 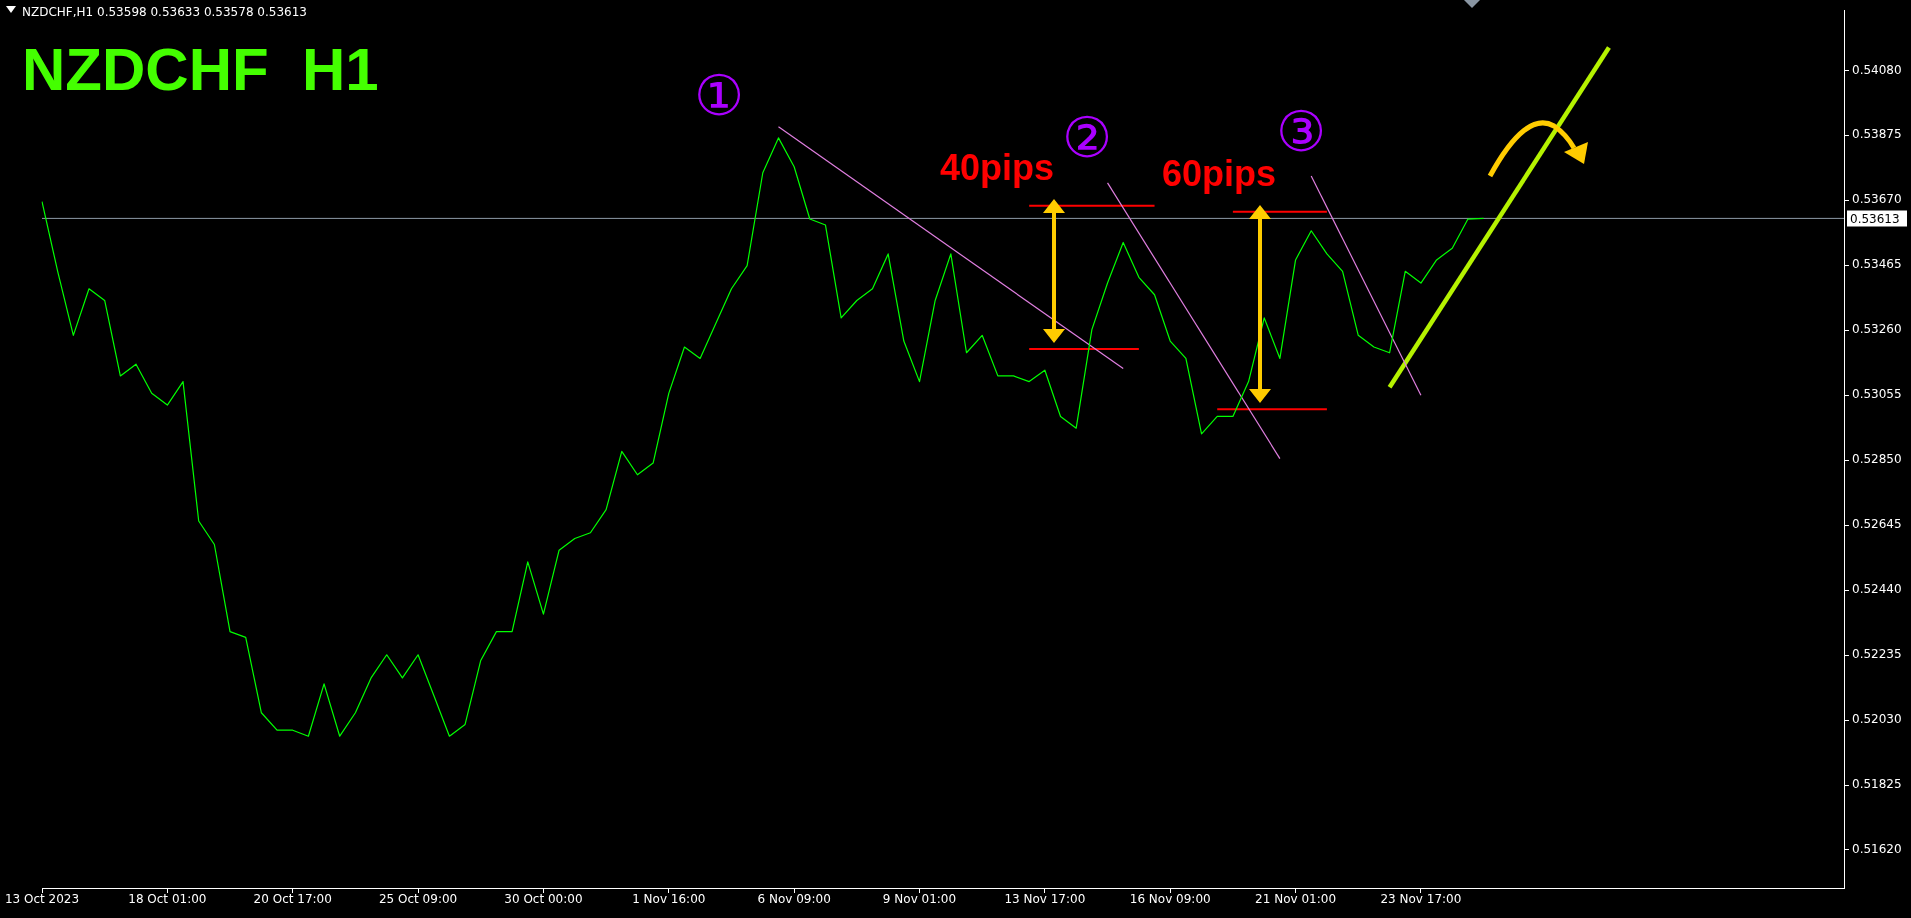 What do you see at coordinates (1877, 394) in the screenshot?
I see `y-tick-label: 0.53055` at bounding box center [1877, 394].